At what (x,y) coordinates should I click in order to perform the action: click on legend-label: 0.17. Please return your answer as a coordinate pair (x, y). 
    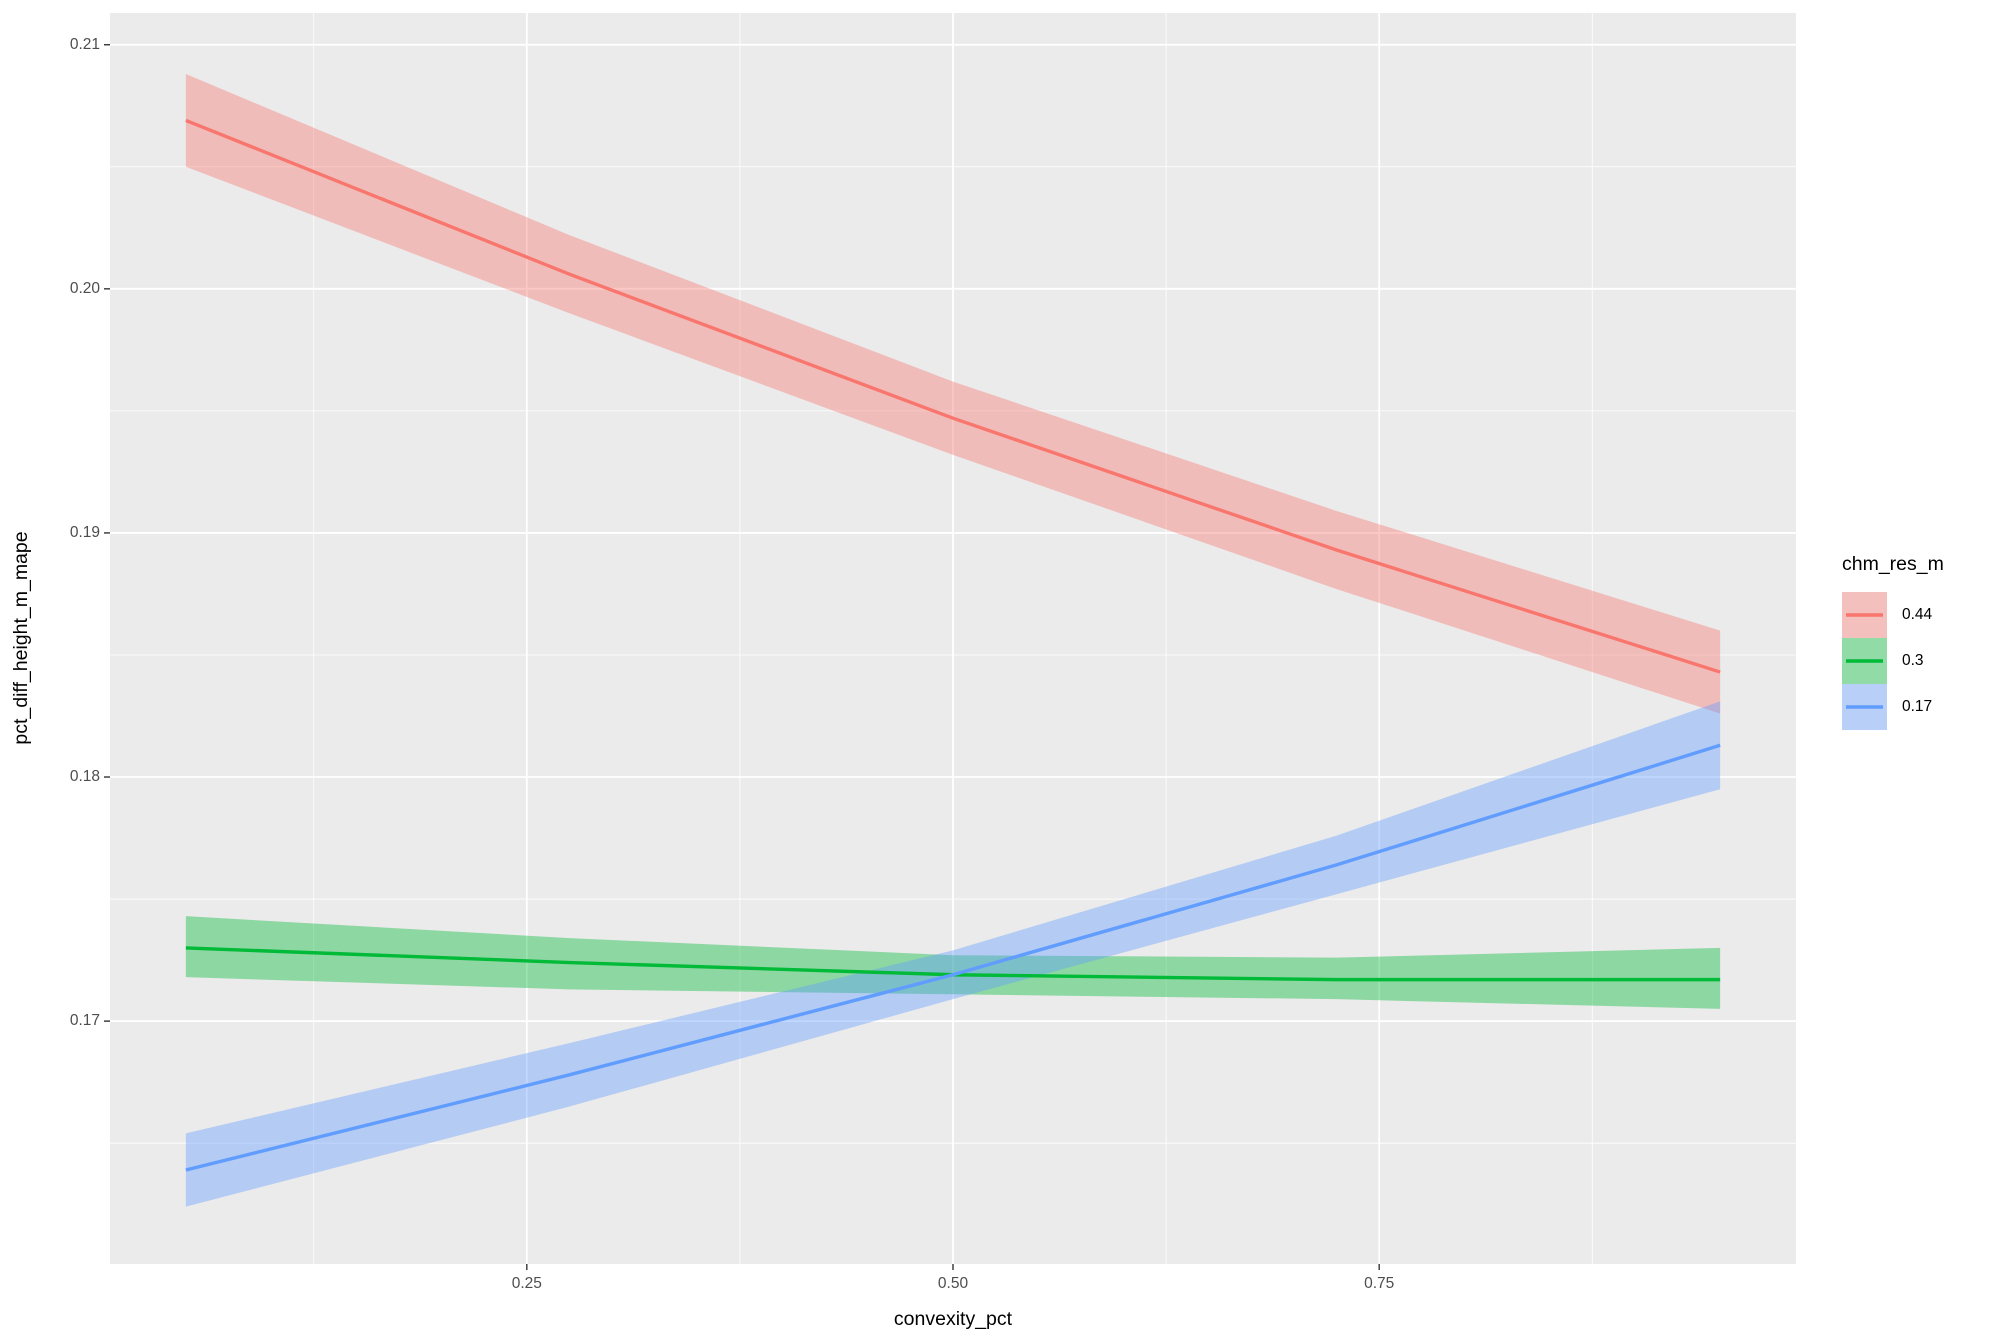
    Looking at the image, I should click on (1917, 706).